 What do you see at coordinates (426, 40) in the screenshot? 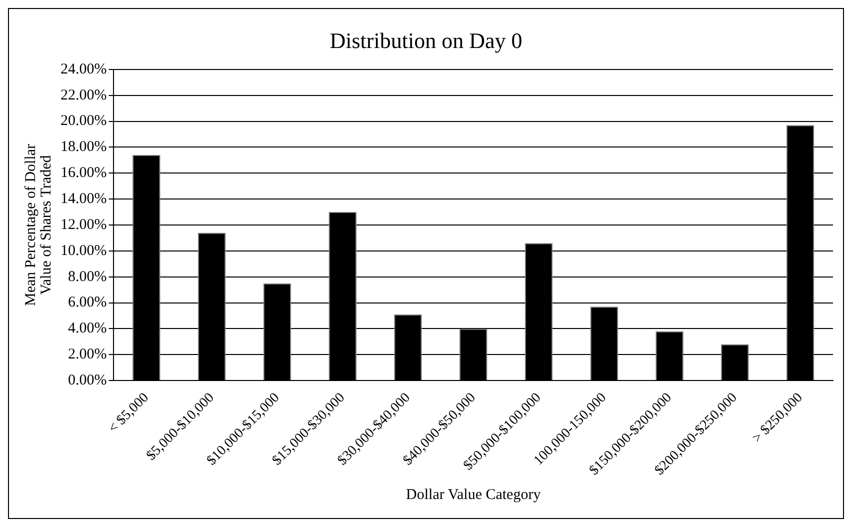
I see `chart-title: Distribution on Day 0` at bounding box center [426, 40].